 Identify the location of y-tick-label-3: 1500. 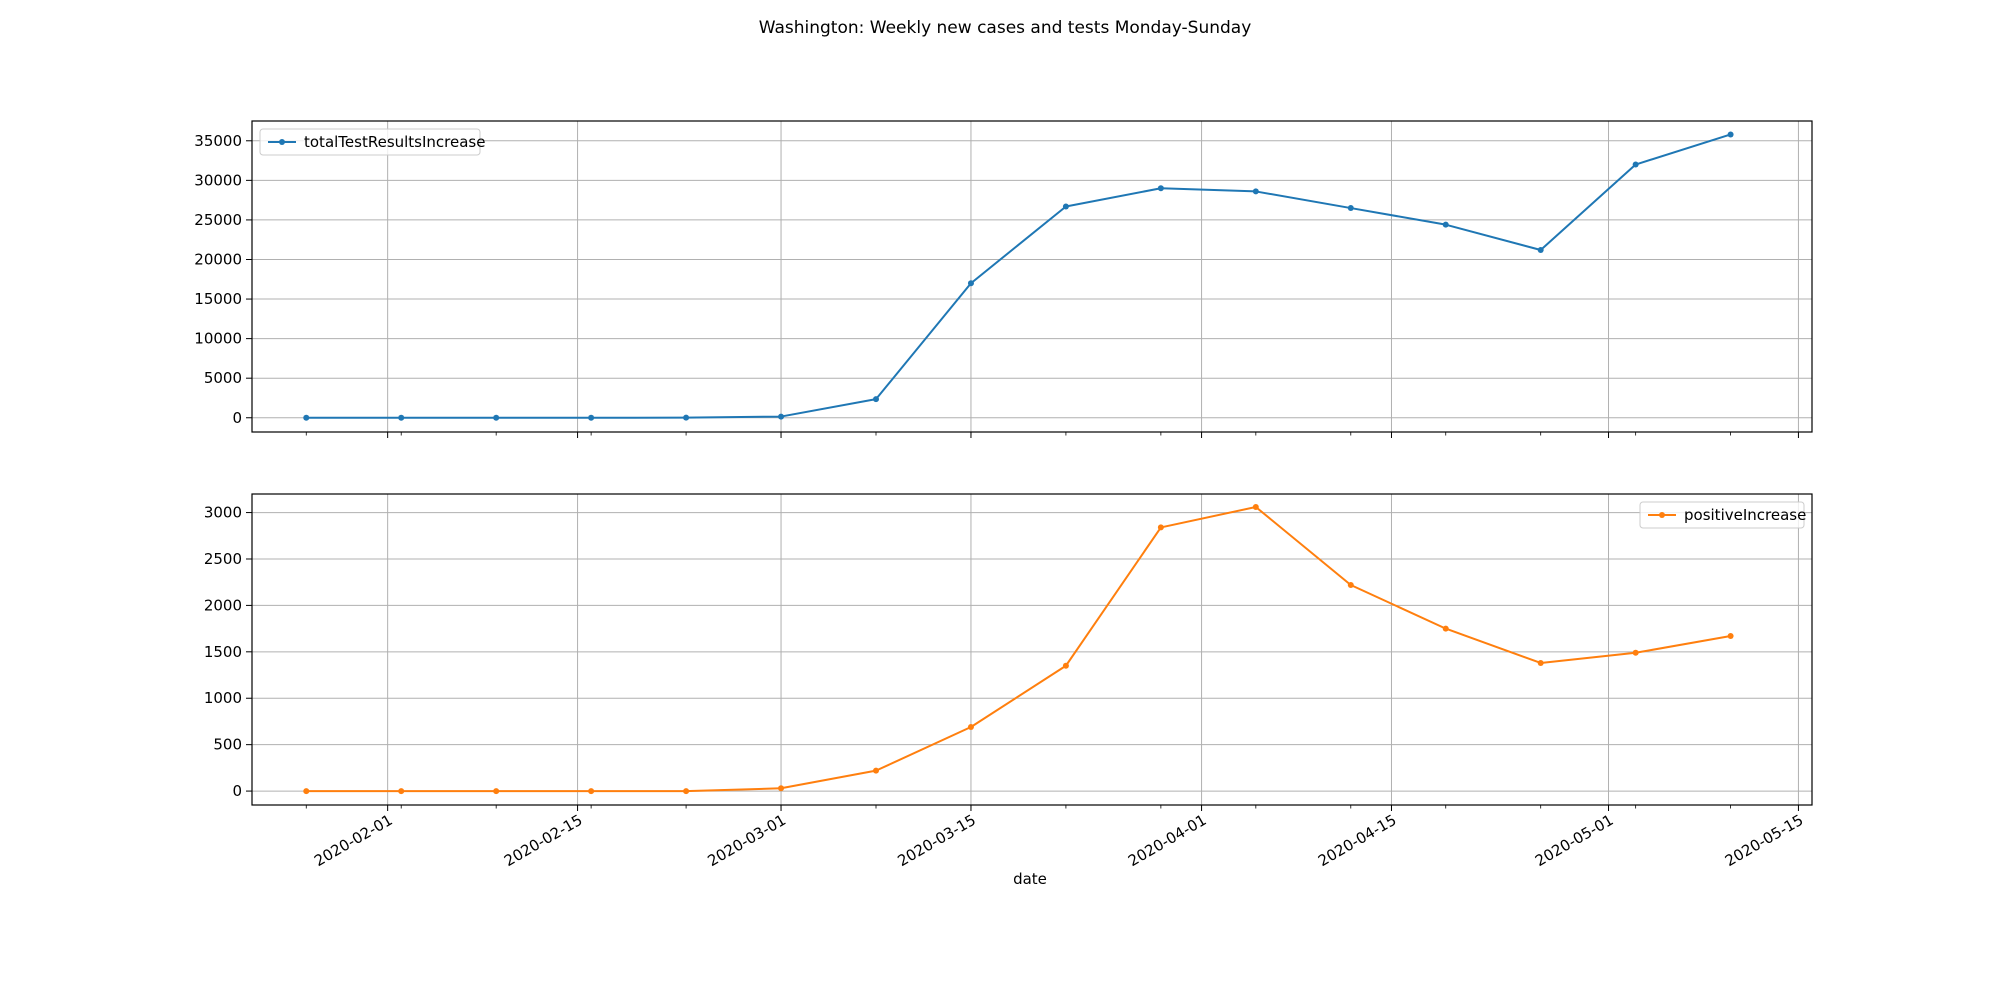
(223, 652).